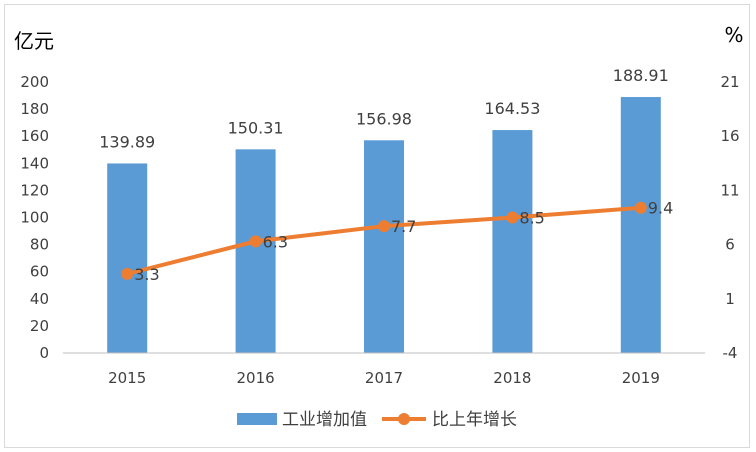 Image resolution: width=756 pixels, height=452 pixels. What do you see at coordinates (127, 141) in the screenshot?
I see `bar-data-label: 139.89` at bounding box center [127, 141].